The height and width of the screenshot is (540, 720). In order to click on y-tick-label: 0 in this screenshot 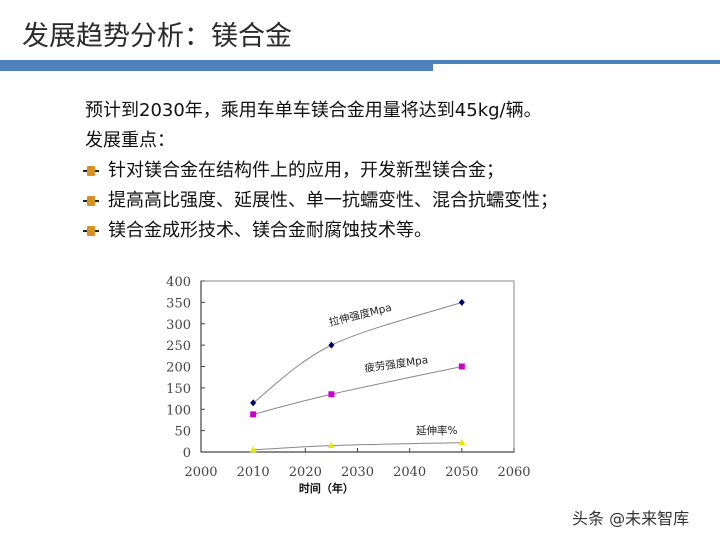, I will do `click(187, 453)`.